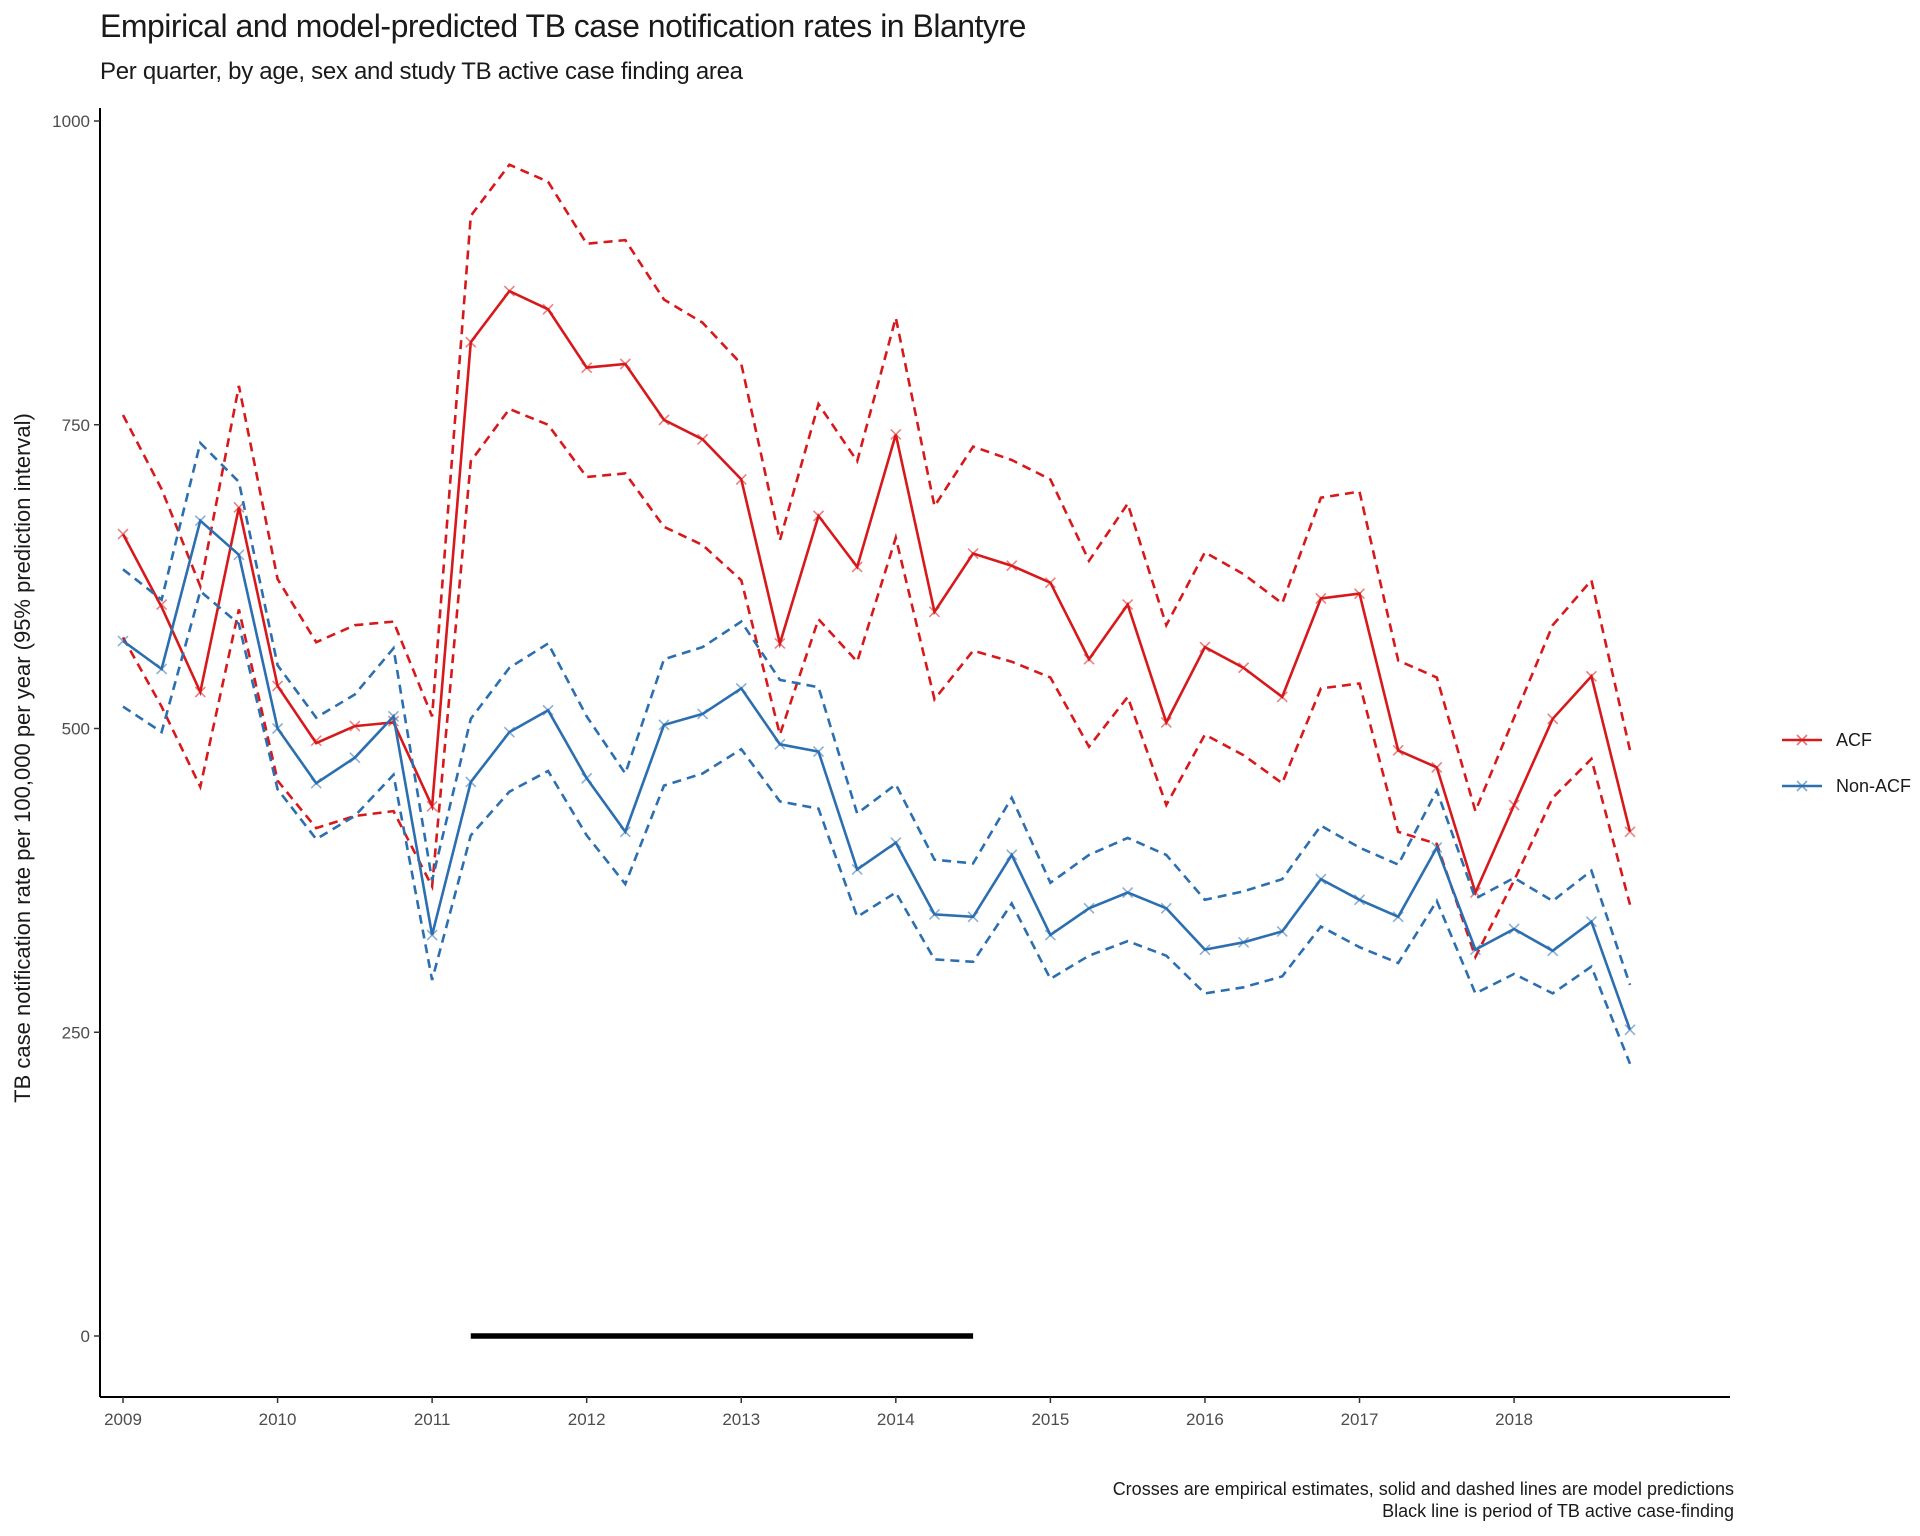 The height and width of the screenshot is (1536, 1920). I want to click on x-tick-label: 2014, so click(896, 1419).